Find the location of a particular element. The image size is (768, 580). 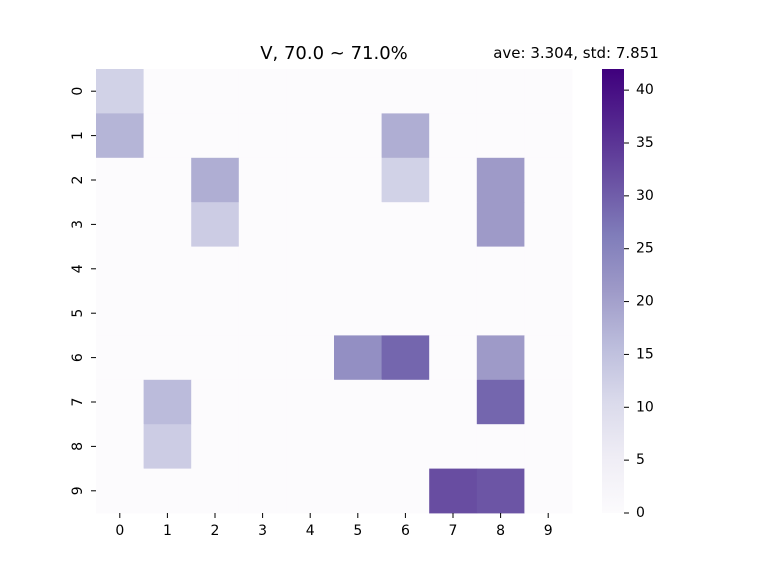

x-tick-label: 5 is located at coordinates (357, 531).